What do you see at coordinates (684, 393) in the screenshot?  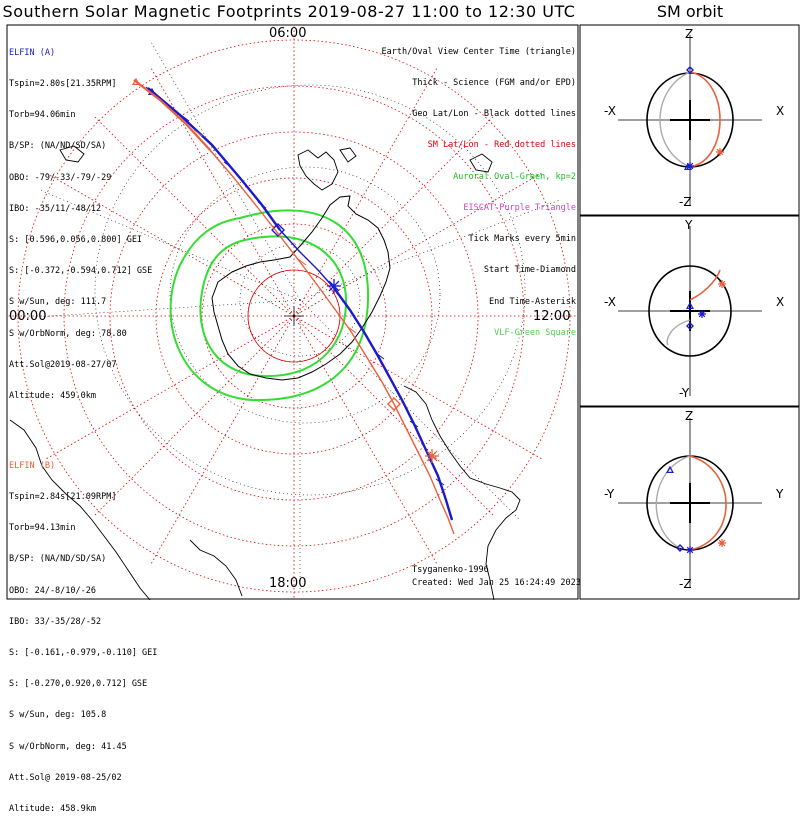 I see `orbit2-axis-bottom: -Y` at bounding box center [684, 393].